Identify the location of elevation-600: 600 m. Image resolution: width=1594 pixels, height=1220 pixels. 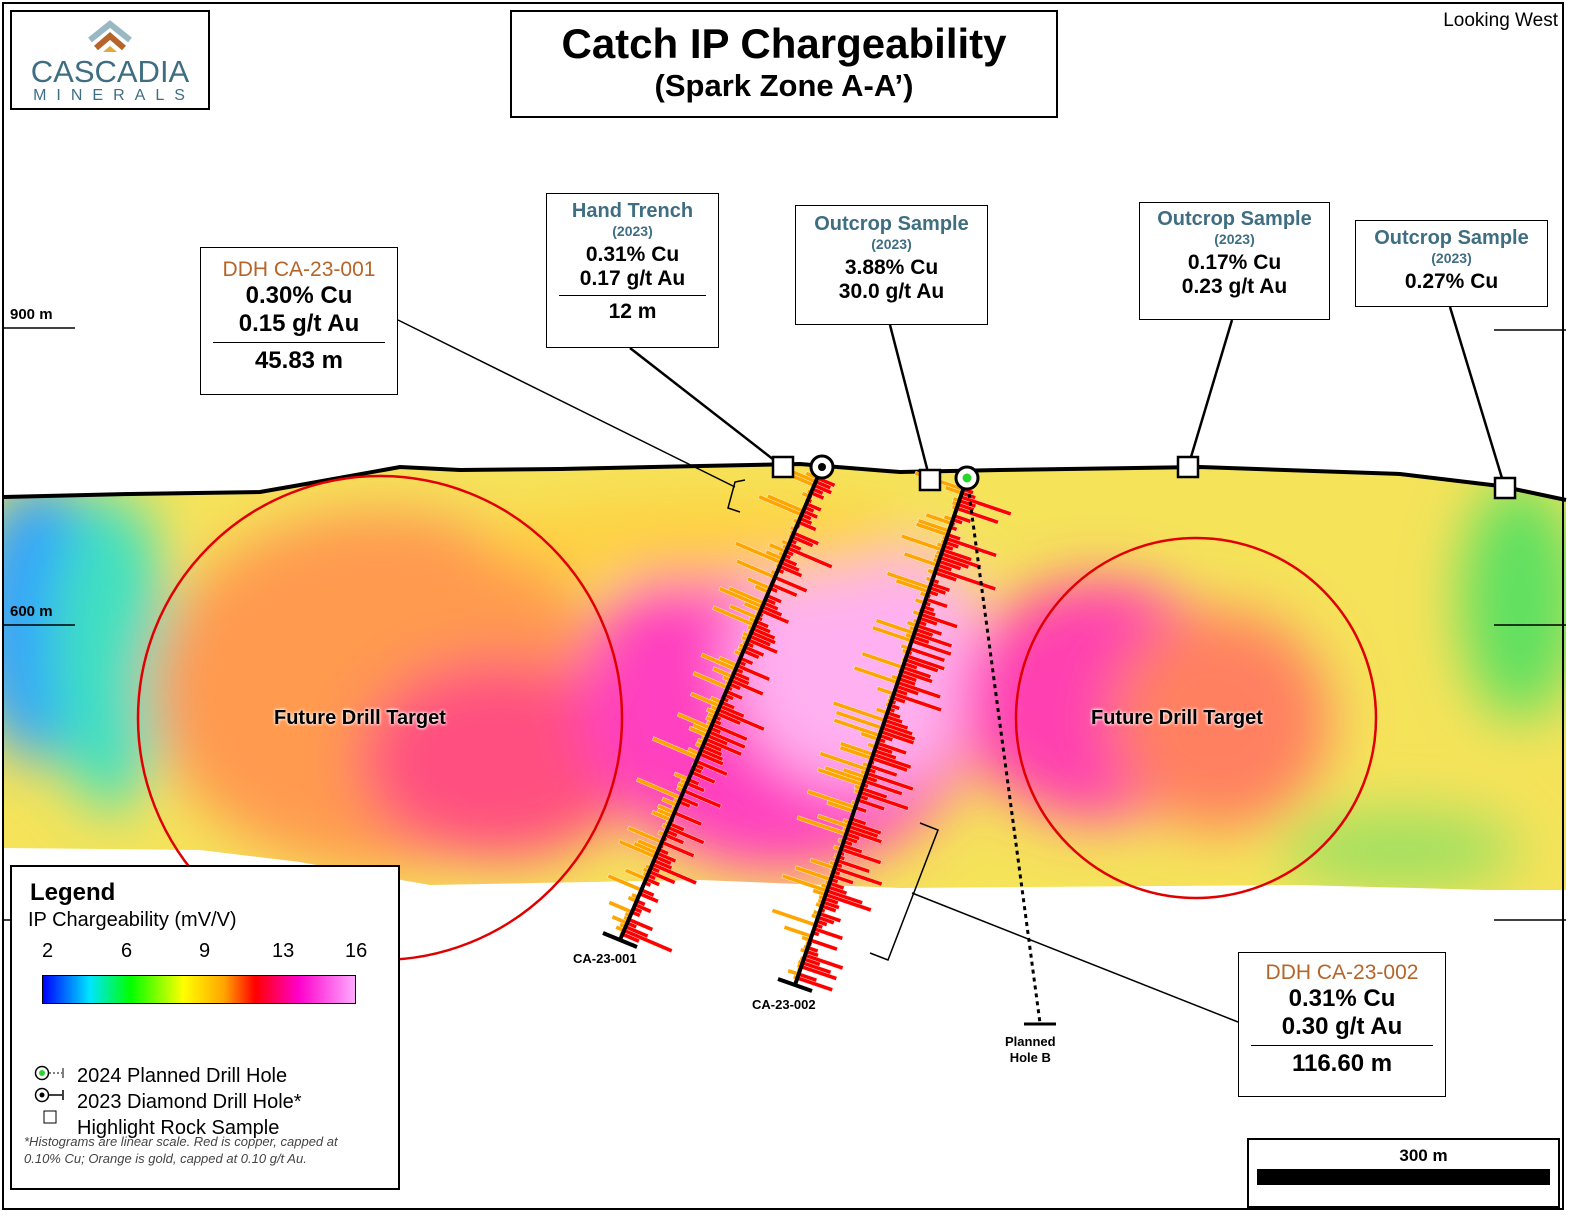
(31, 611).